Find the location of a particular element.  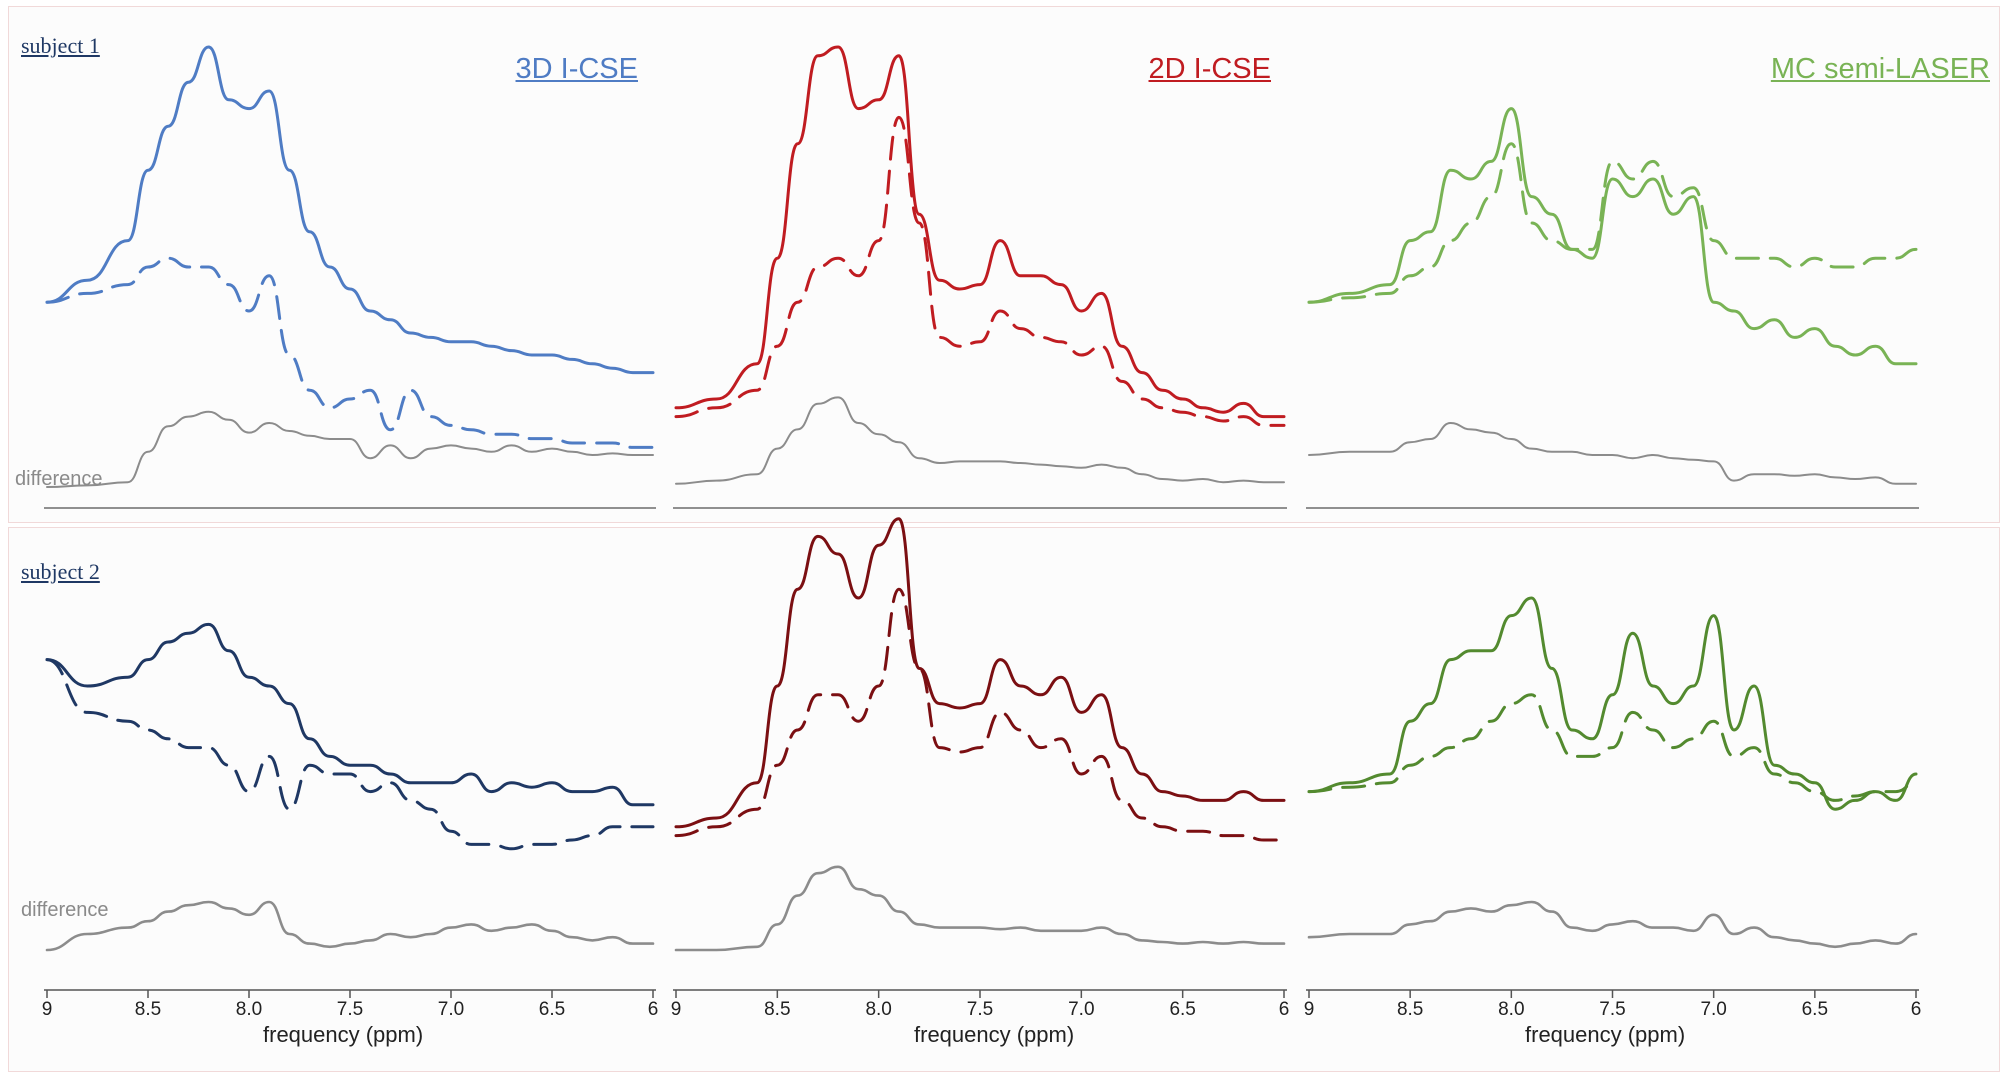

difference-label-subject-2: difference is located at coordinates (65, 910).